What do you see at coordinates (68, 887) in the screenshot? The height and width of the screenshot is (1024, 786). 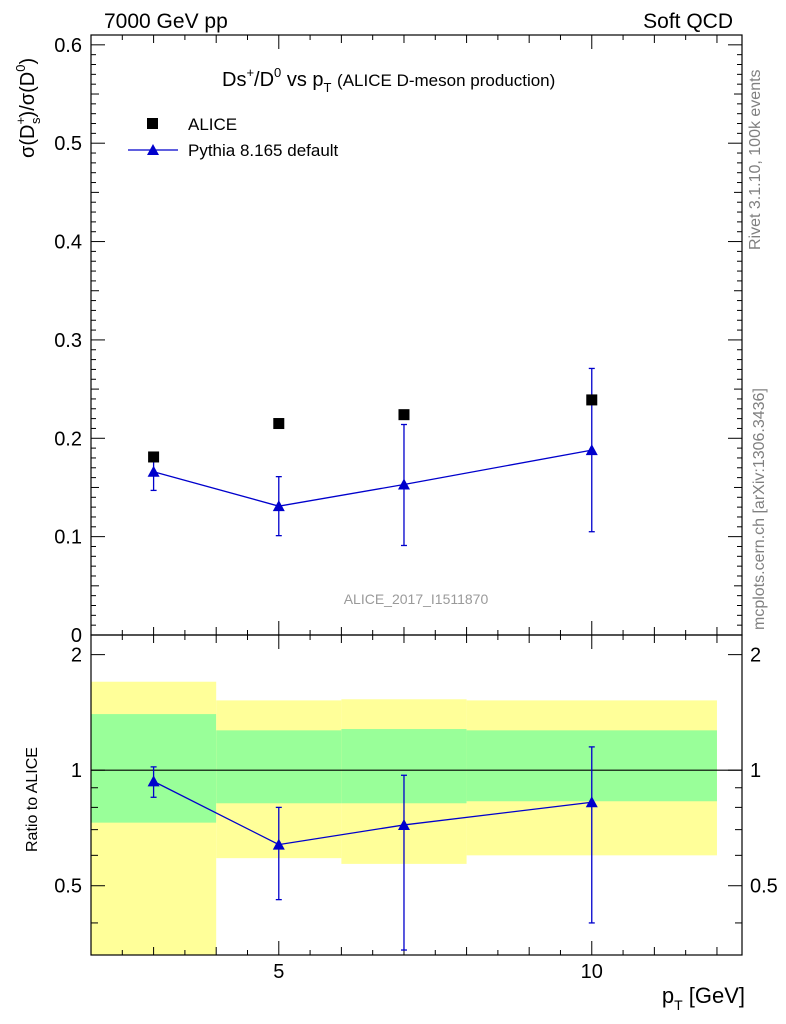 I see `ratio-y-tick-label: 0.5` at bounding box center [68, 887].